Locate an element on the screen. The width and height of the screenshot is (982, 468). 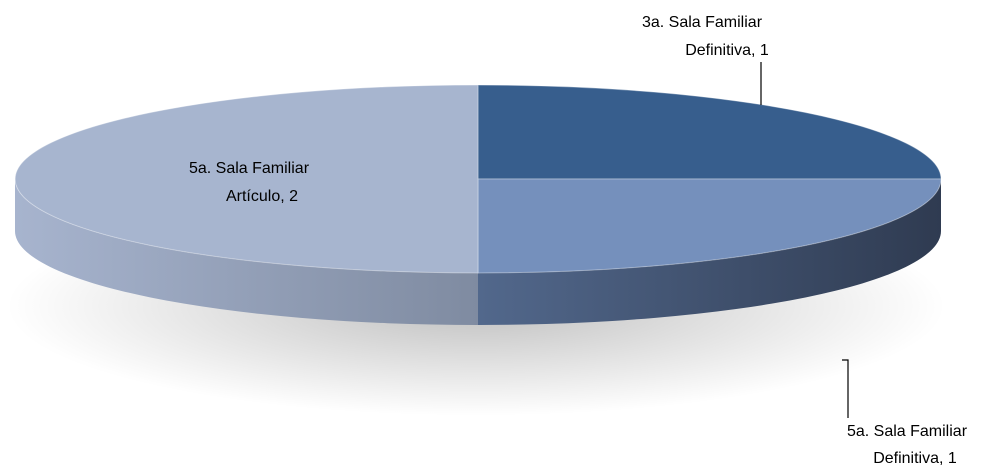
slice-5a-definitiva is located at coordinates (709, 226).